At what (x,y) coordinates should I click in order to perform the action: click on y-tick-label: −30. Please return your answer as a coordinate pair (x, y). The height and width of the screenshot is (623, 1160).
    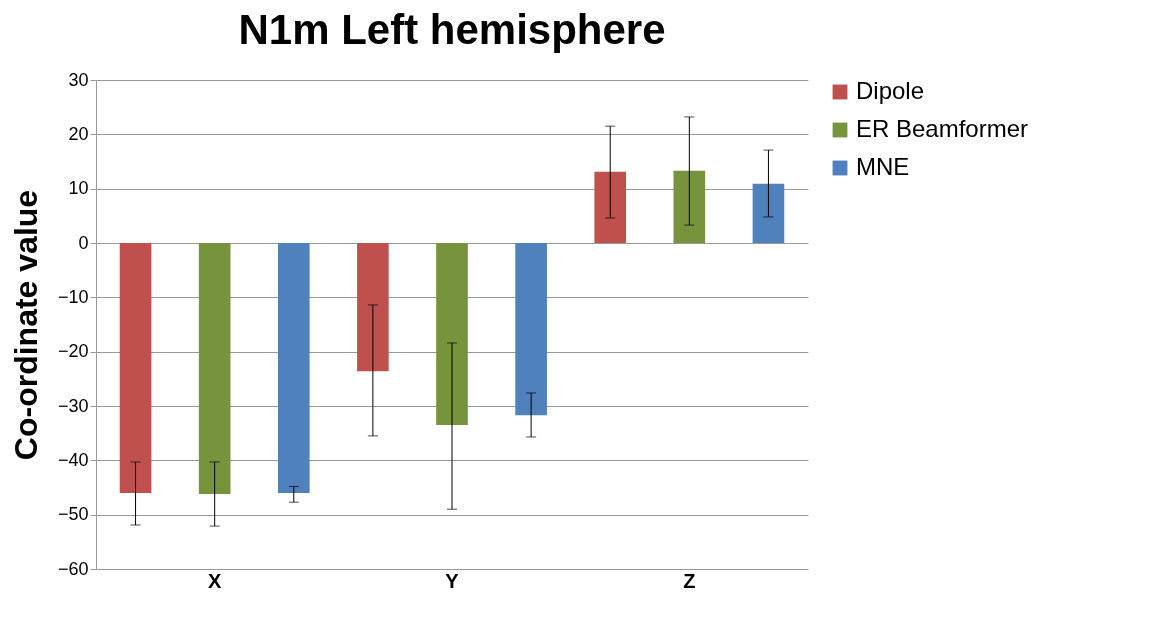
    Looking at the image, I should click on (73, 405).